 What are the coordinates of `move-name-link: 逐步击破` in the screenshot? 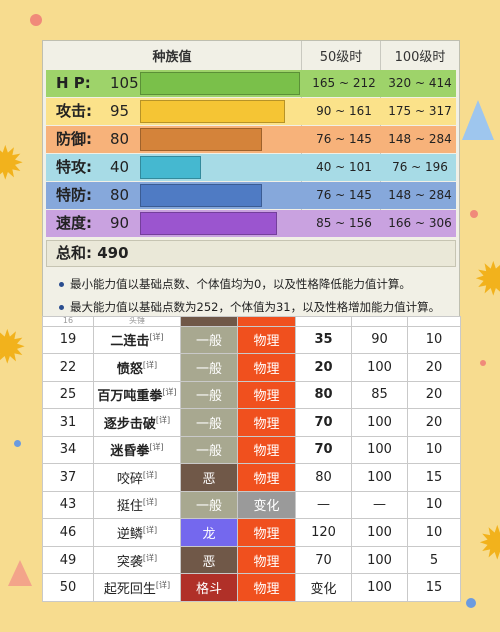 It's located at (129, 424).